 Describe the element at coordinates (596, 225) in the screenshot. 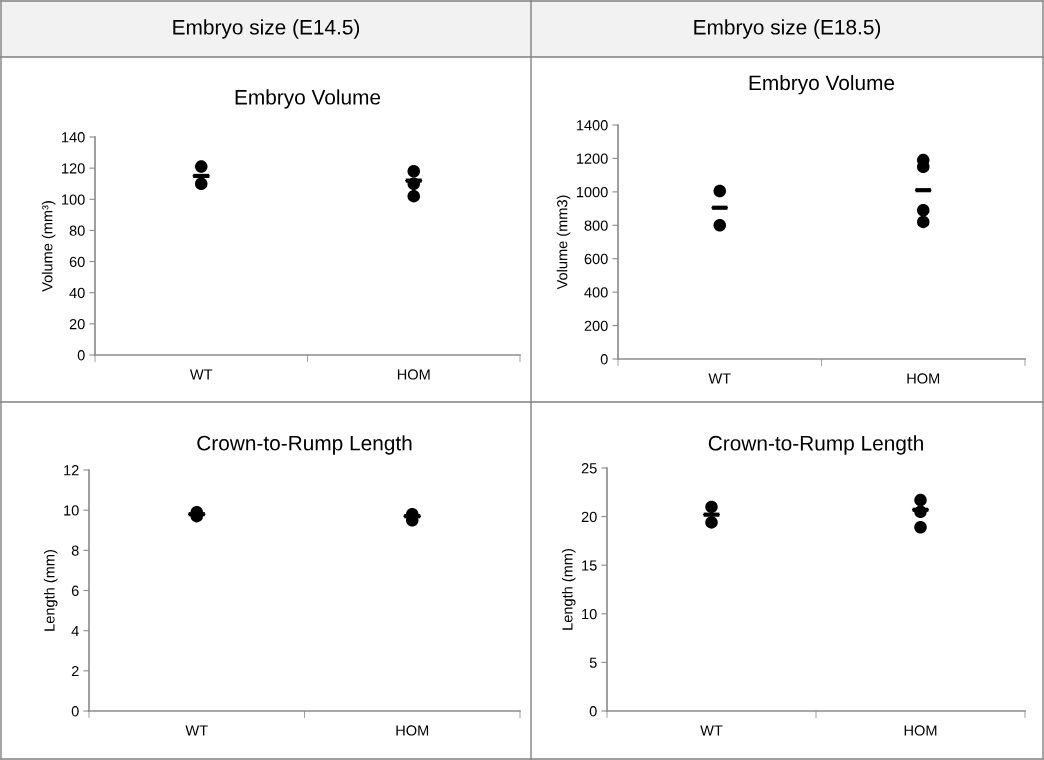

I see `y-tick-label: 800` at that location.